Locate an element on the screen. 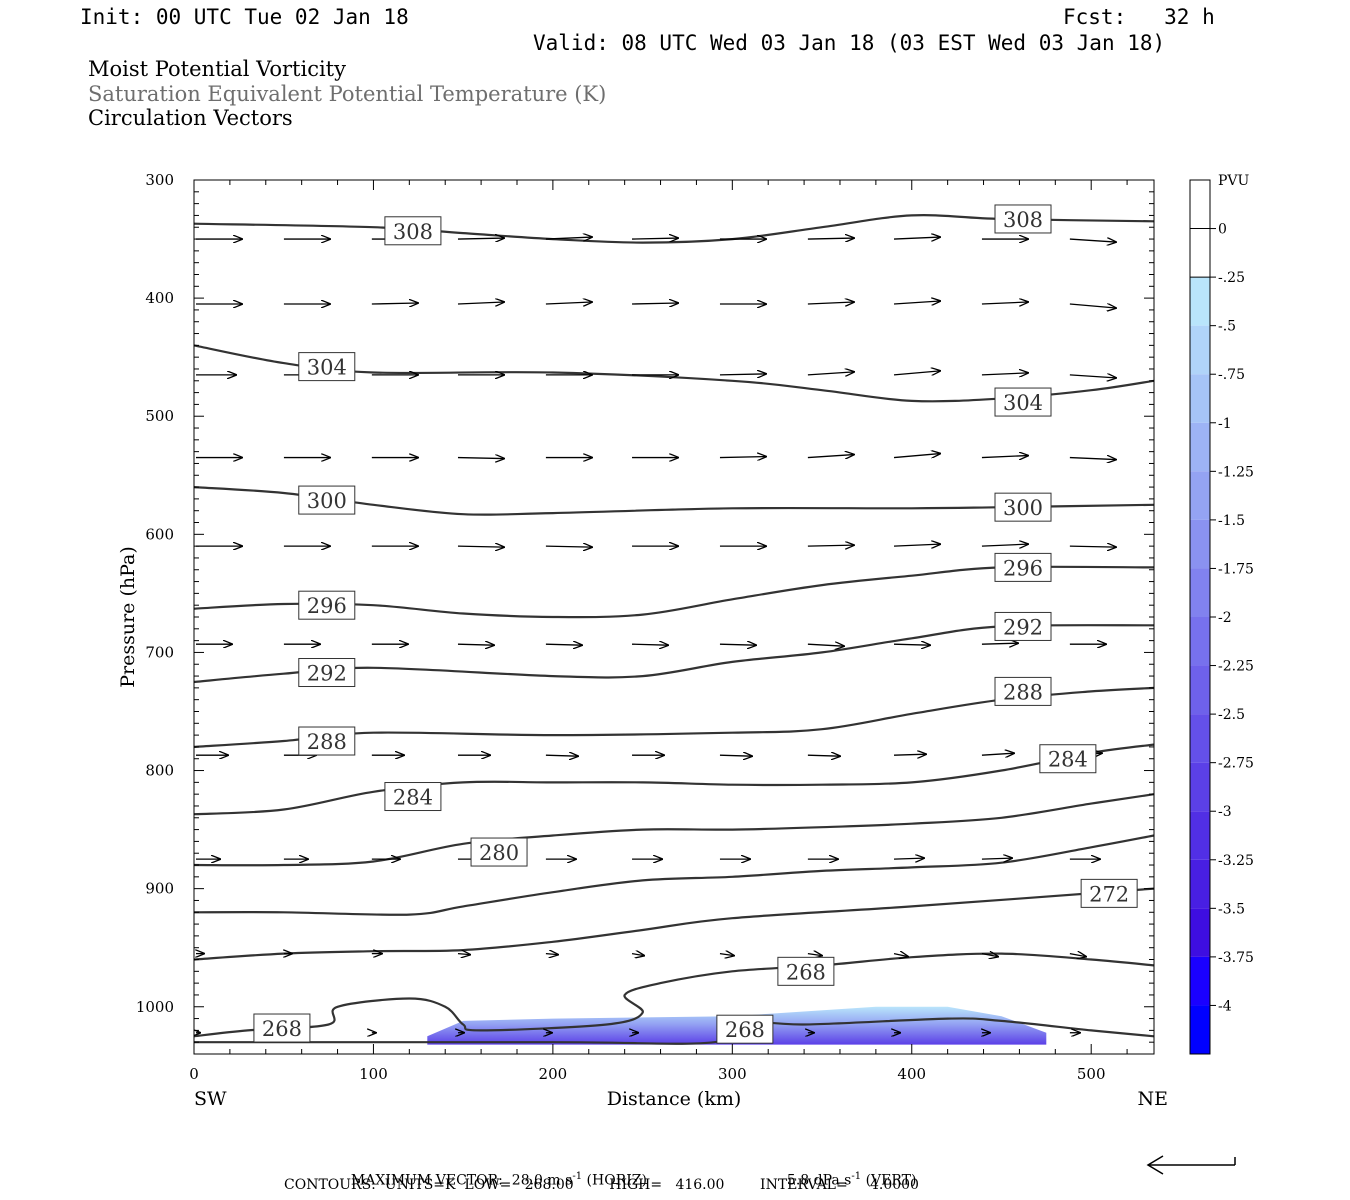 Image resolution: width=1350 pixels, height=1200 pixels. colorbar-label-2: -.5 is located at coordinates (1227, 327).